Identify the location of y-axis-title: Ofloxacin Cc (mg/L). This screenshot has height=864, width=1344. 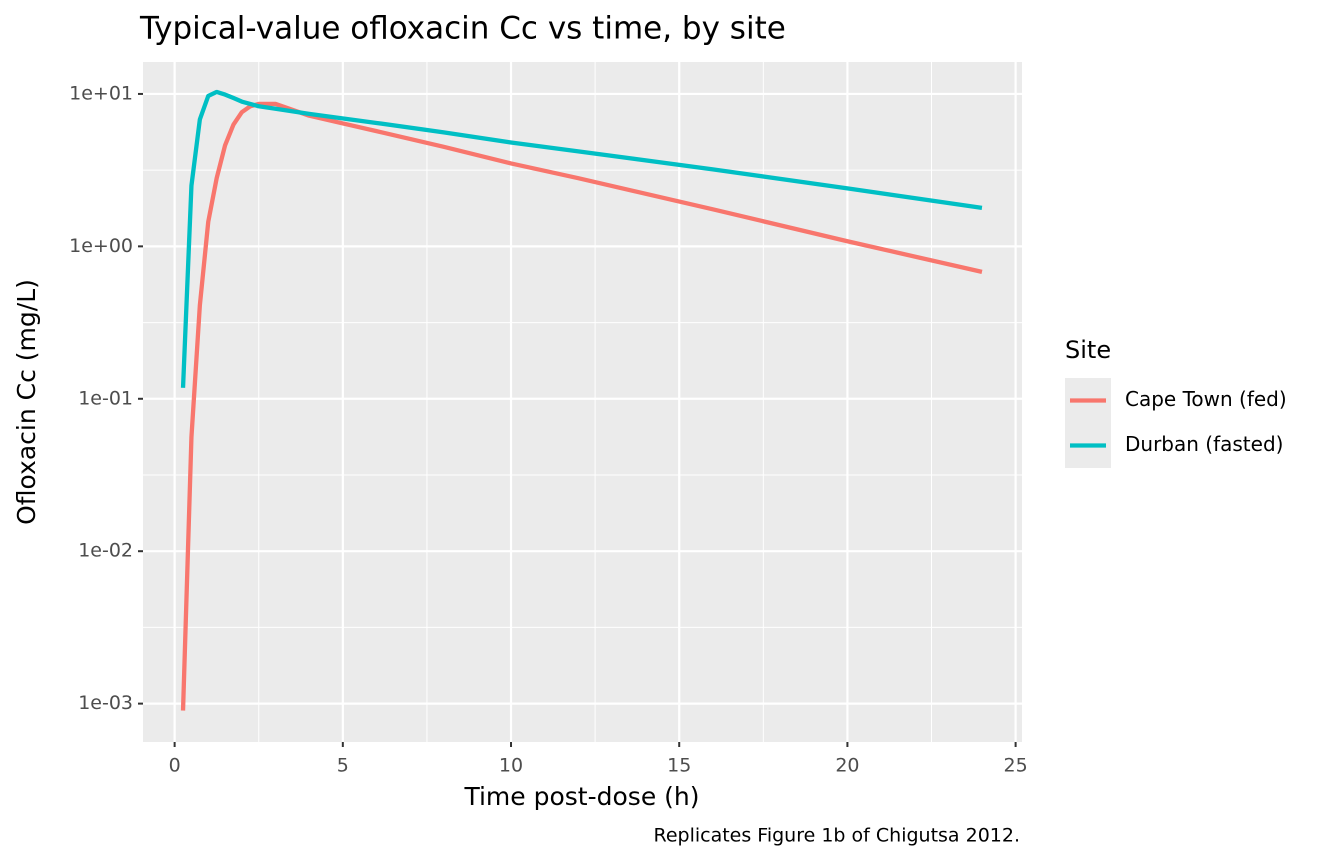
(26, 402).